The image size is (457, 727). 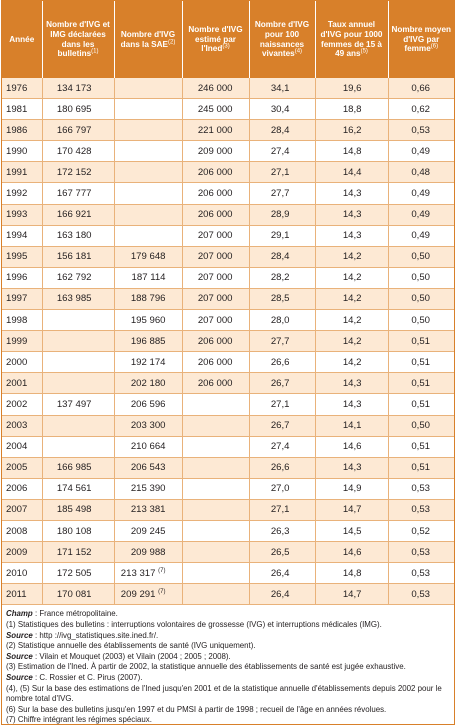 I want to click on table-cell: 196 885, so click(x=147, y=341).